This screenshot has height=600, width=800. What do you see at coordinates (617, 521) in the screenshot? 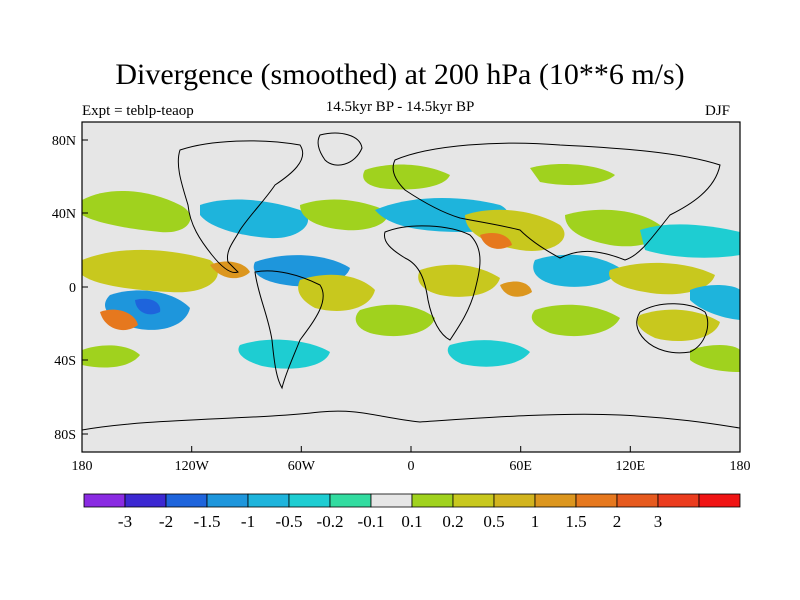
I see `colorbar-label: 2` at bounding box center [617, 521].